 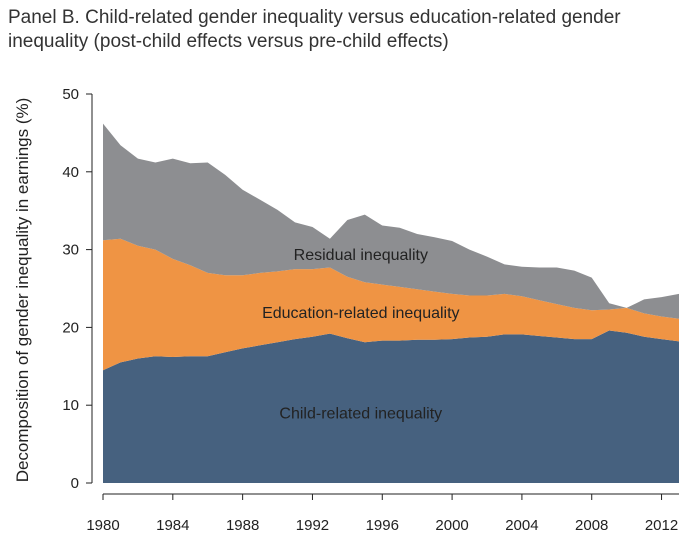 I want to click on y-tick-label: 30, so click(x=70, y=250).